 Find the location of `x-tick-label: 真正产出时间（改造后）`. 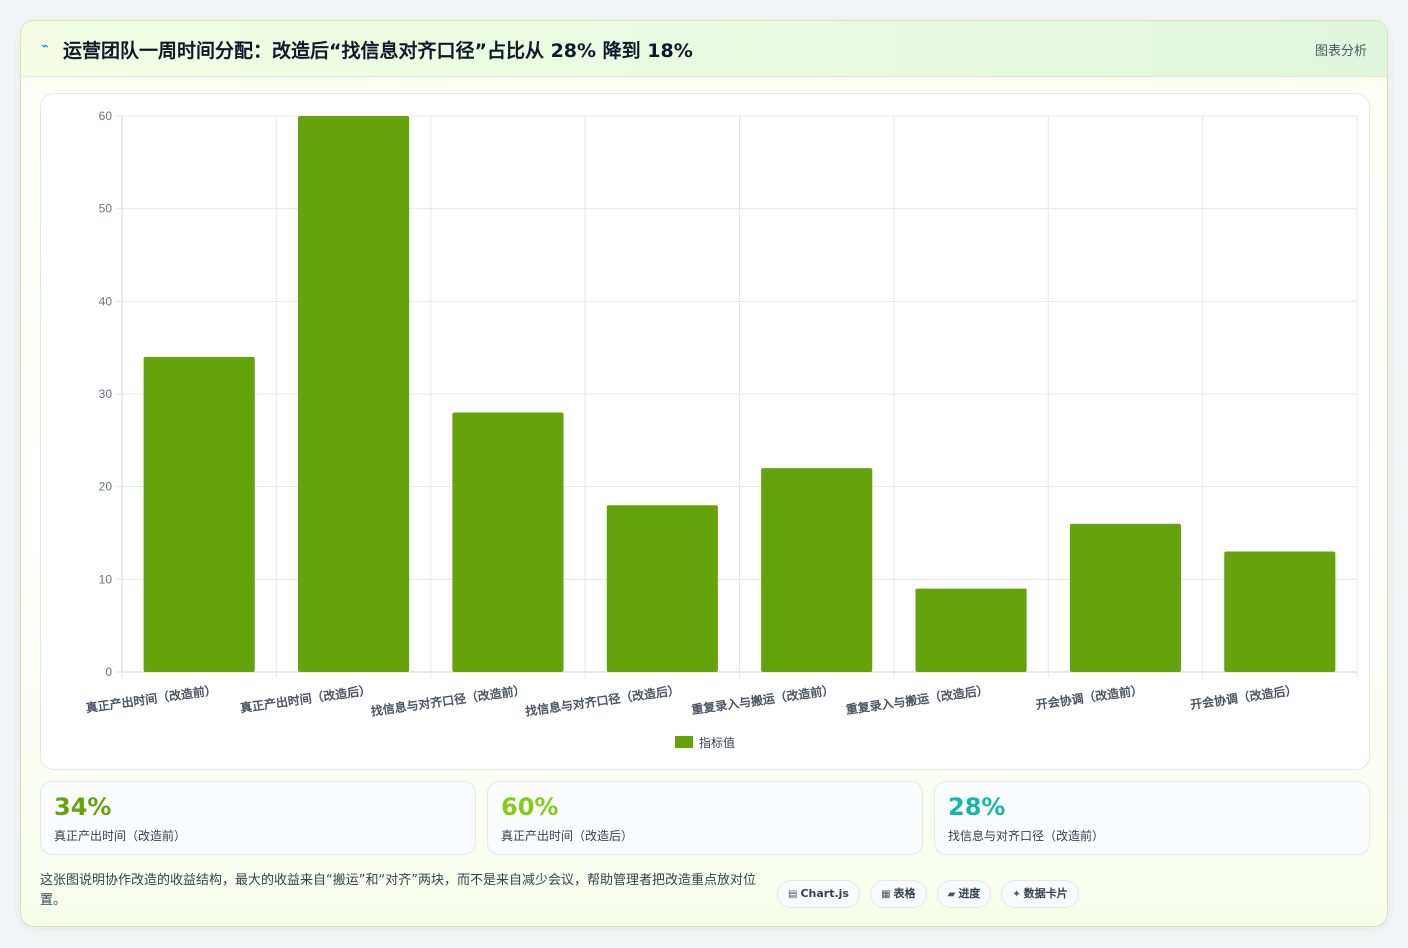

x-tick-label: 真正产出时间（改造后） is located at coordinates (305, 698).